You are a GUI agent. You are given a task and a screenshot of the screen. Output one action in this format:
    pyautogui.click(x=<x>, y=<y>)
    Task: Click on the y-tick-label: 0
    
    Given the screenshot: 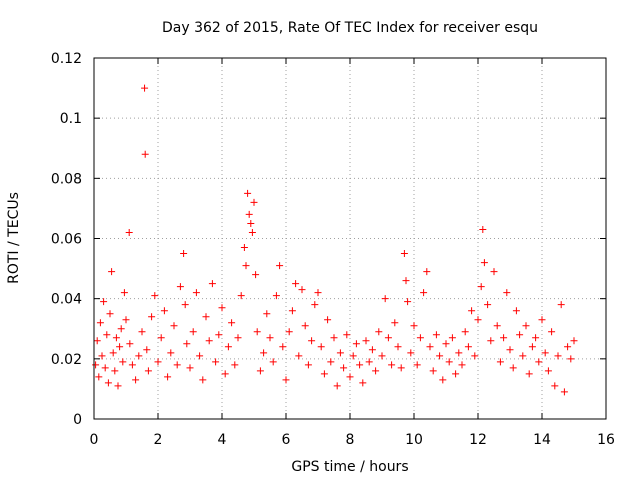 What is the action you would take?
    pyautogui.click(x=77, y=420)
    